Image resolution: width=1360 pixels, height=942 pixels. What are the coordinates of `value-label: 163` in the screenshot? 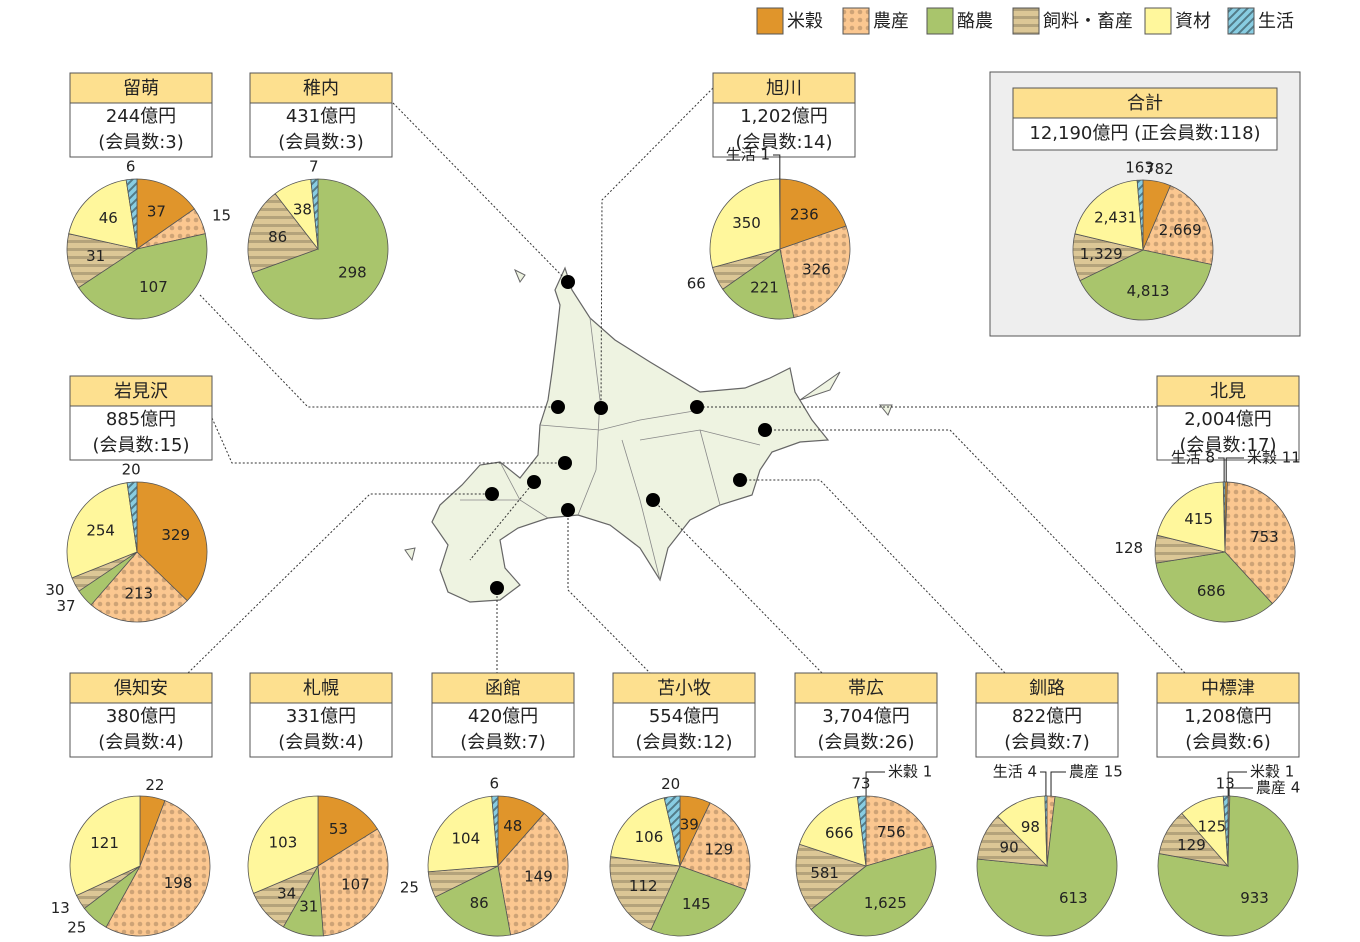 It's located at (1139, 168).